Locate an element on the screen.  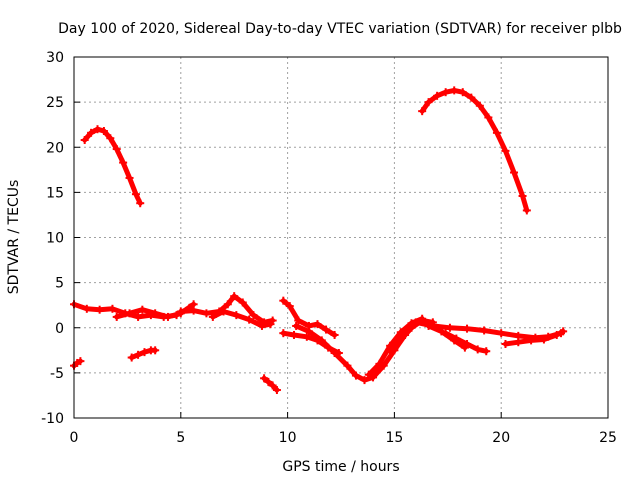
series-small-seg-start is located at coordinates (77, 363).